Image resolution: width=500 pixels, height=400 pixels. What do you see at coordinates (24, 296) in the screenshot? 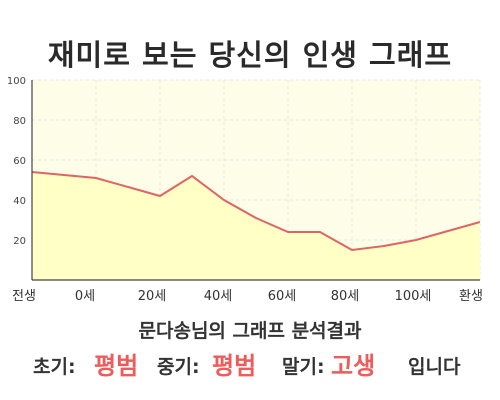
I see `x-tick-label: 전생` at bounding box center [24, 296].